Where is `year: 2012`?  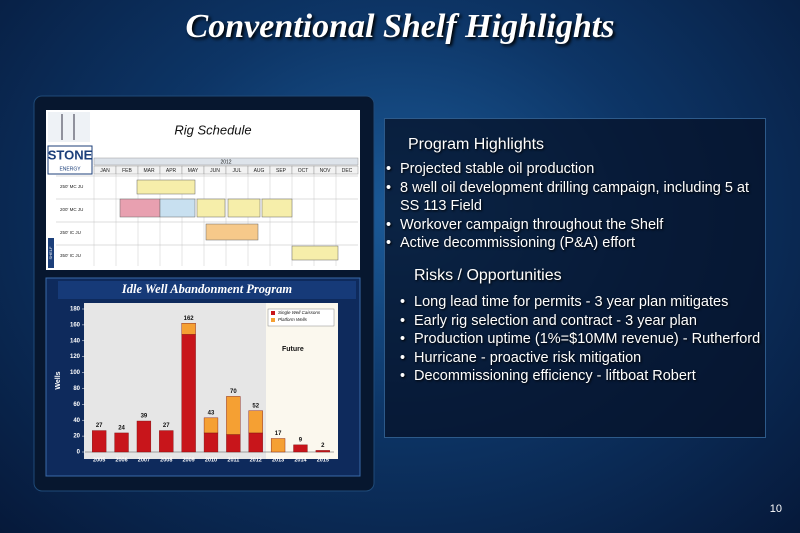 year: 2012 is located at coordinates (225, 162).